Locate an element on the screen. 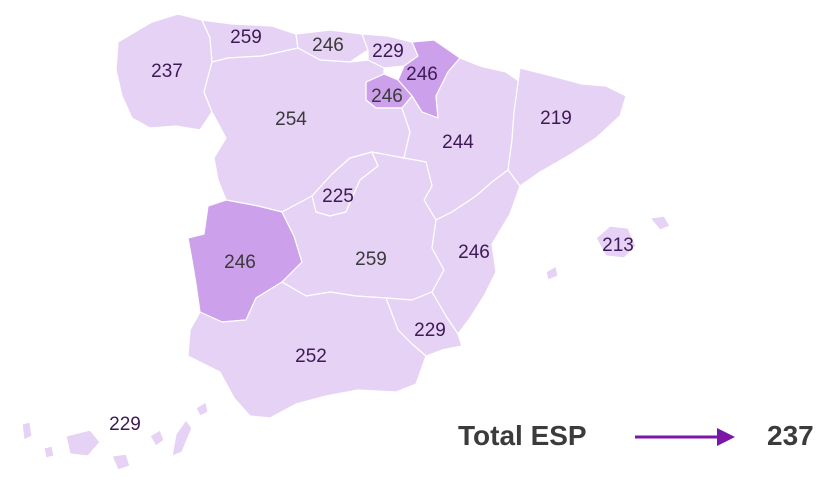 This screenshot has width=829, height=482. value-cataluna: 219 is located at coordinates (556, 118).